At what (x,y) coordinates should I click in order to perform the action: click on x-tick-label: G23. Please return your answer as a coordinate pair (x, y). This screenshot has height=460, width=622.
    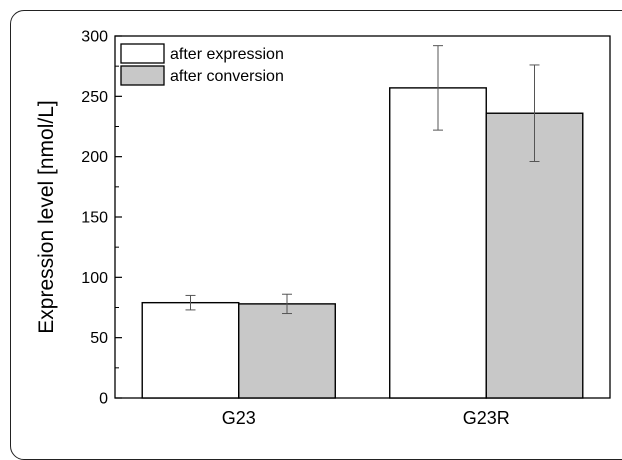
    Looking at the image, I should click on (239, 418).